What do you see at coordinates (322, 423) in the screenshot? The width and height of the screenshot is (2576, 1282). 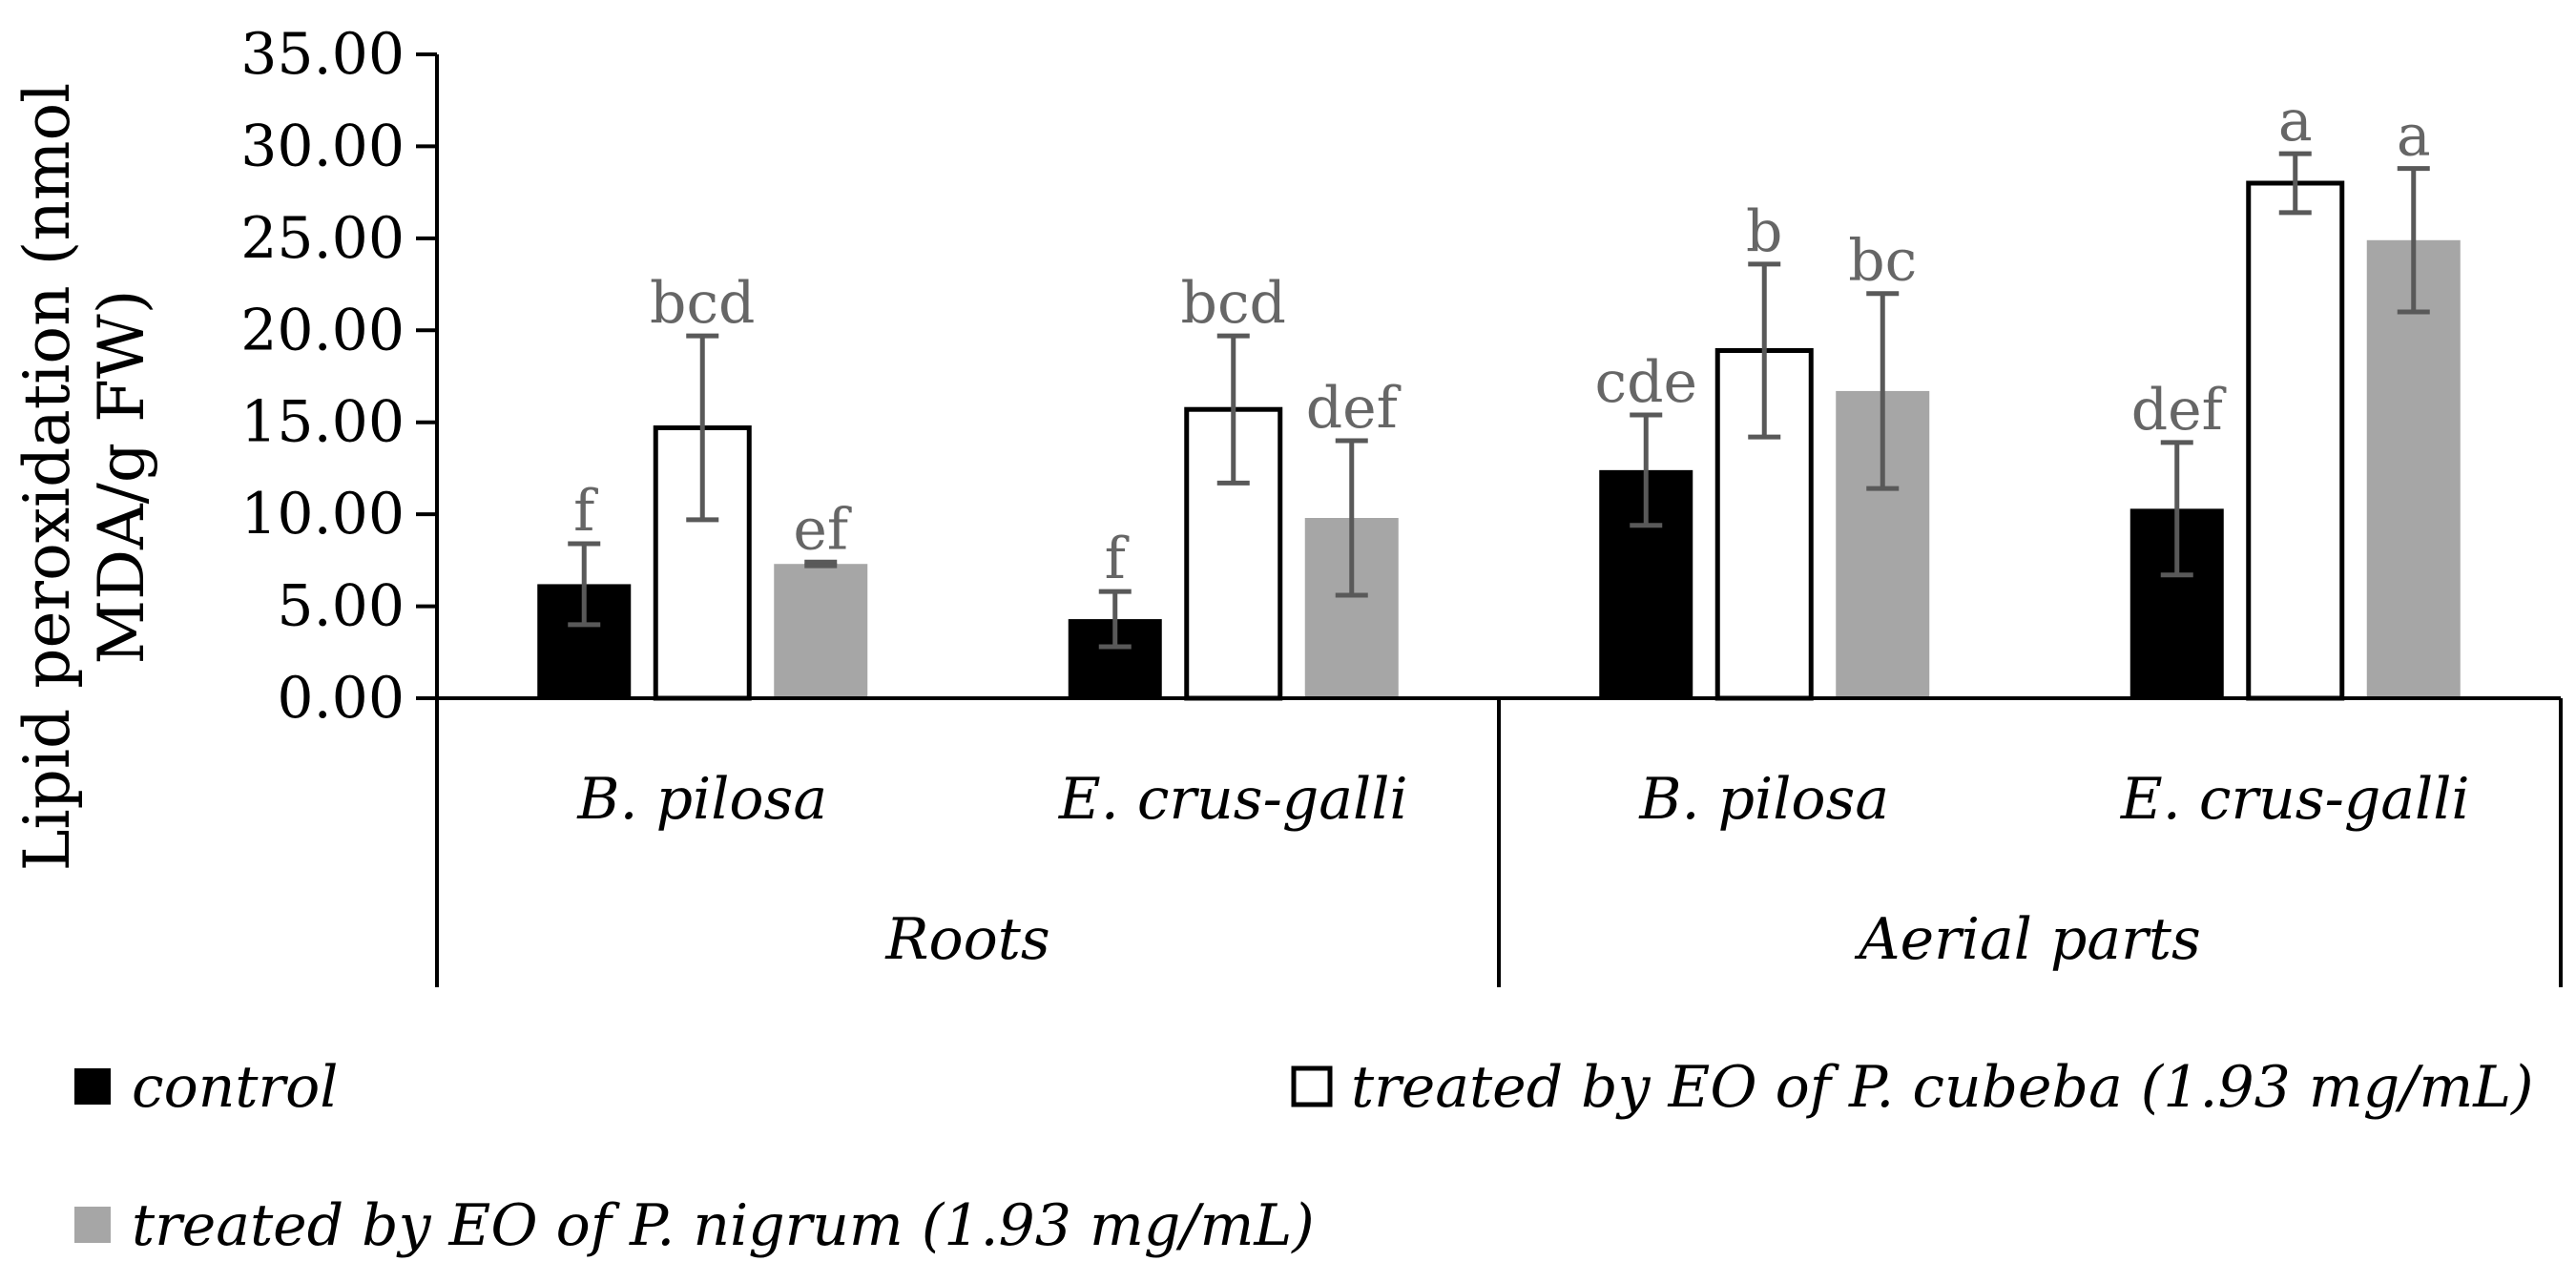 I see `y-tick-label: 15.00` at bounding box center [322, 423].